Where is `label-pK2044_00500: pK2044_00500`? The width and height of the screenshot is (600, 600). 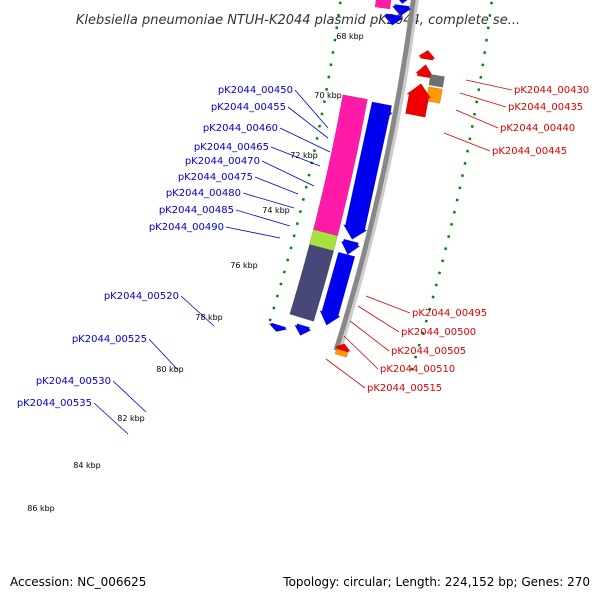
label-pK2044_00500: pK2044_00500 is located at coordinates (438, 332).